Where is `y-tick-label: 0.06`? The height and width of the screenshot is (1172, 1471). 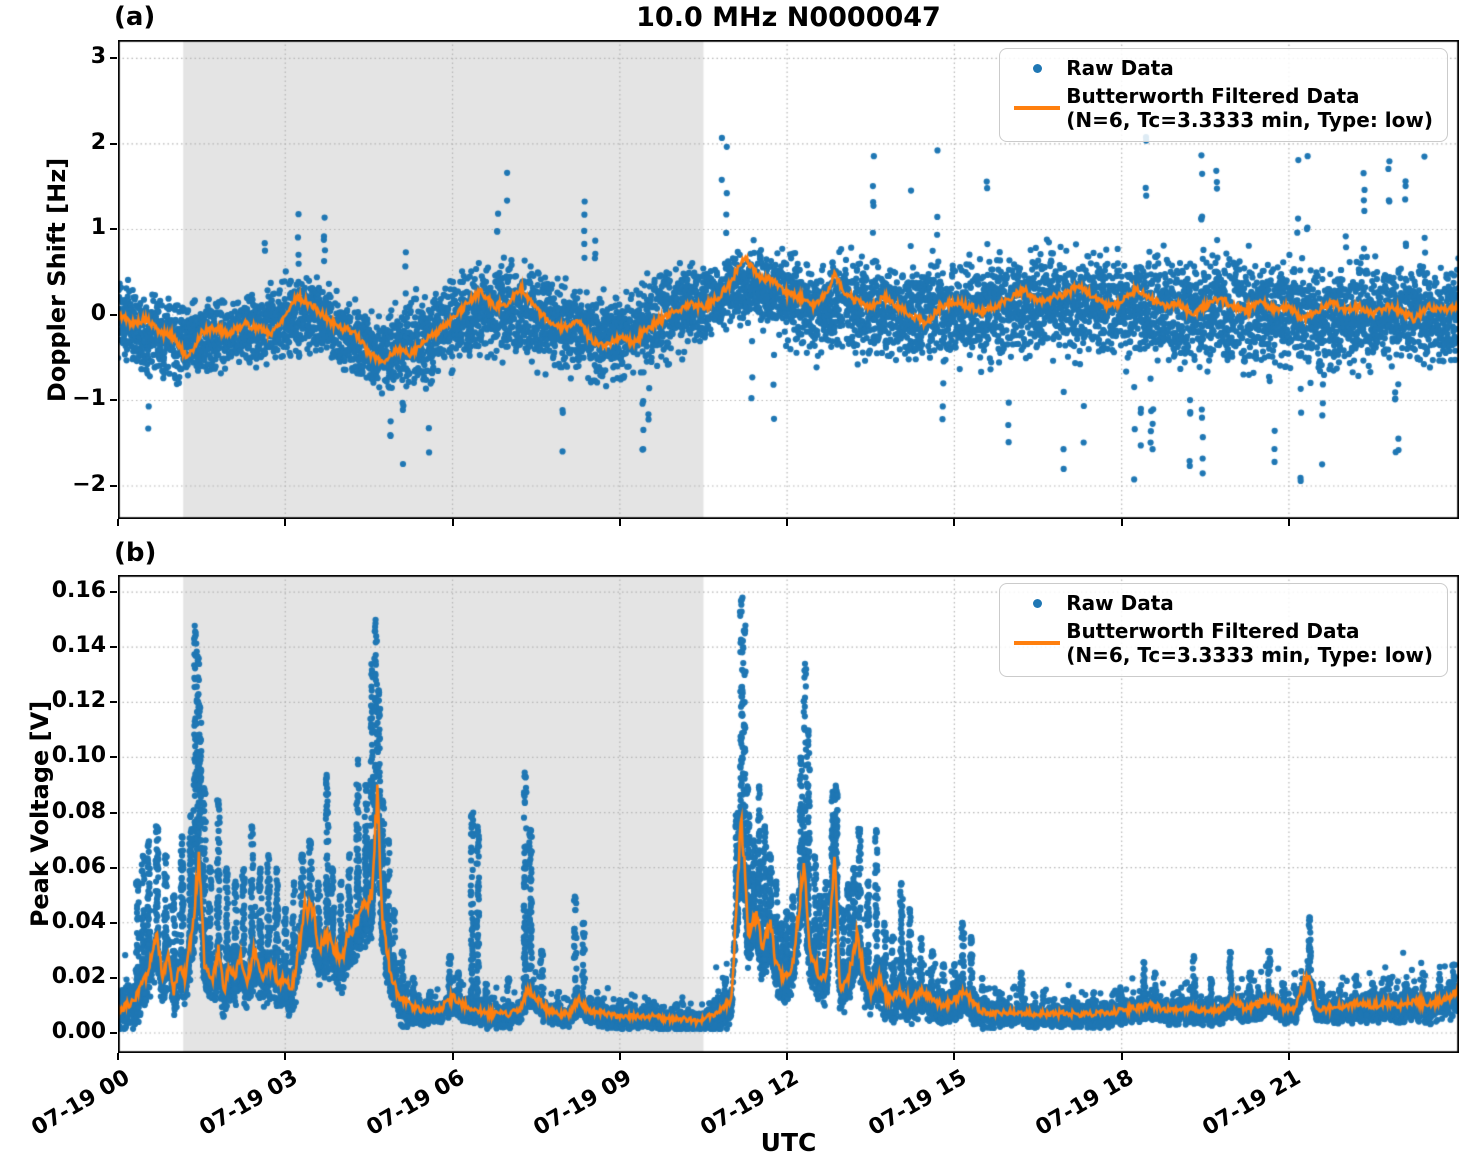 y-tick-label: 0.06 is located at coordinates (78, 866).